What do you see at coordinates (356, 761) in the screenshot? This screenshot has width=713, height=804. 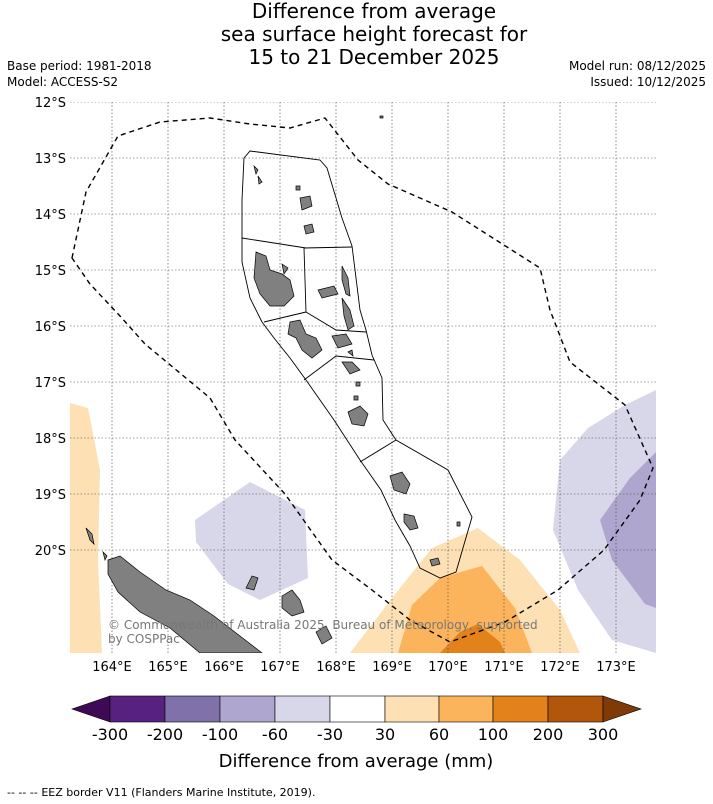 I see `colorbar-title: Difference from average (mm)` at bounding box center [356, 761].